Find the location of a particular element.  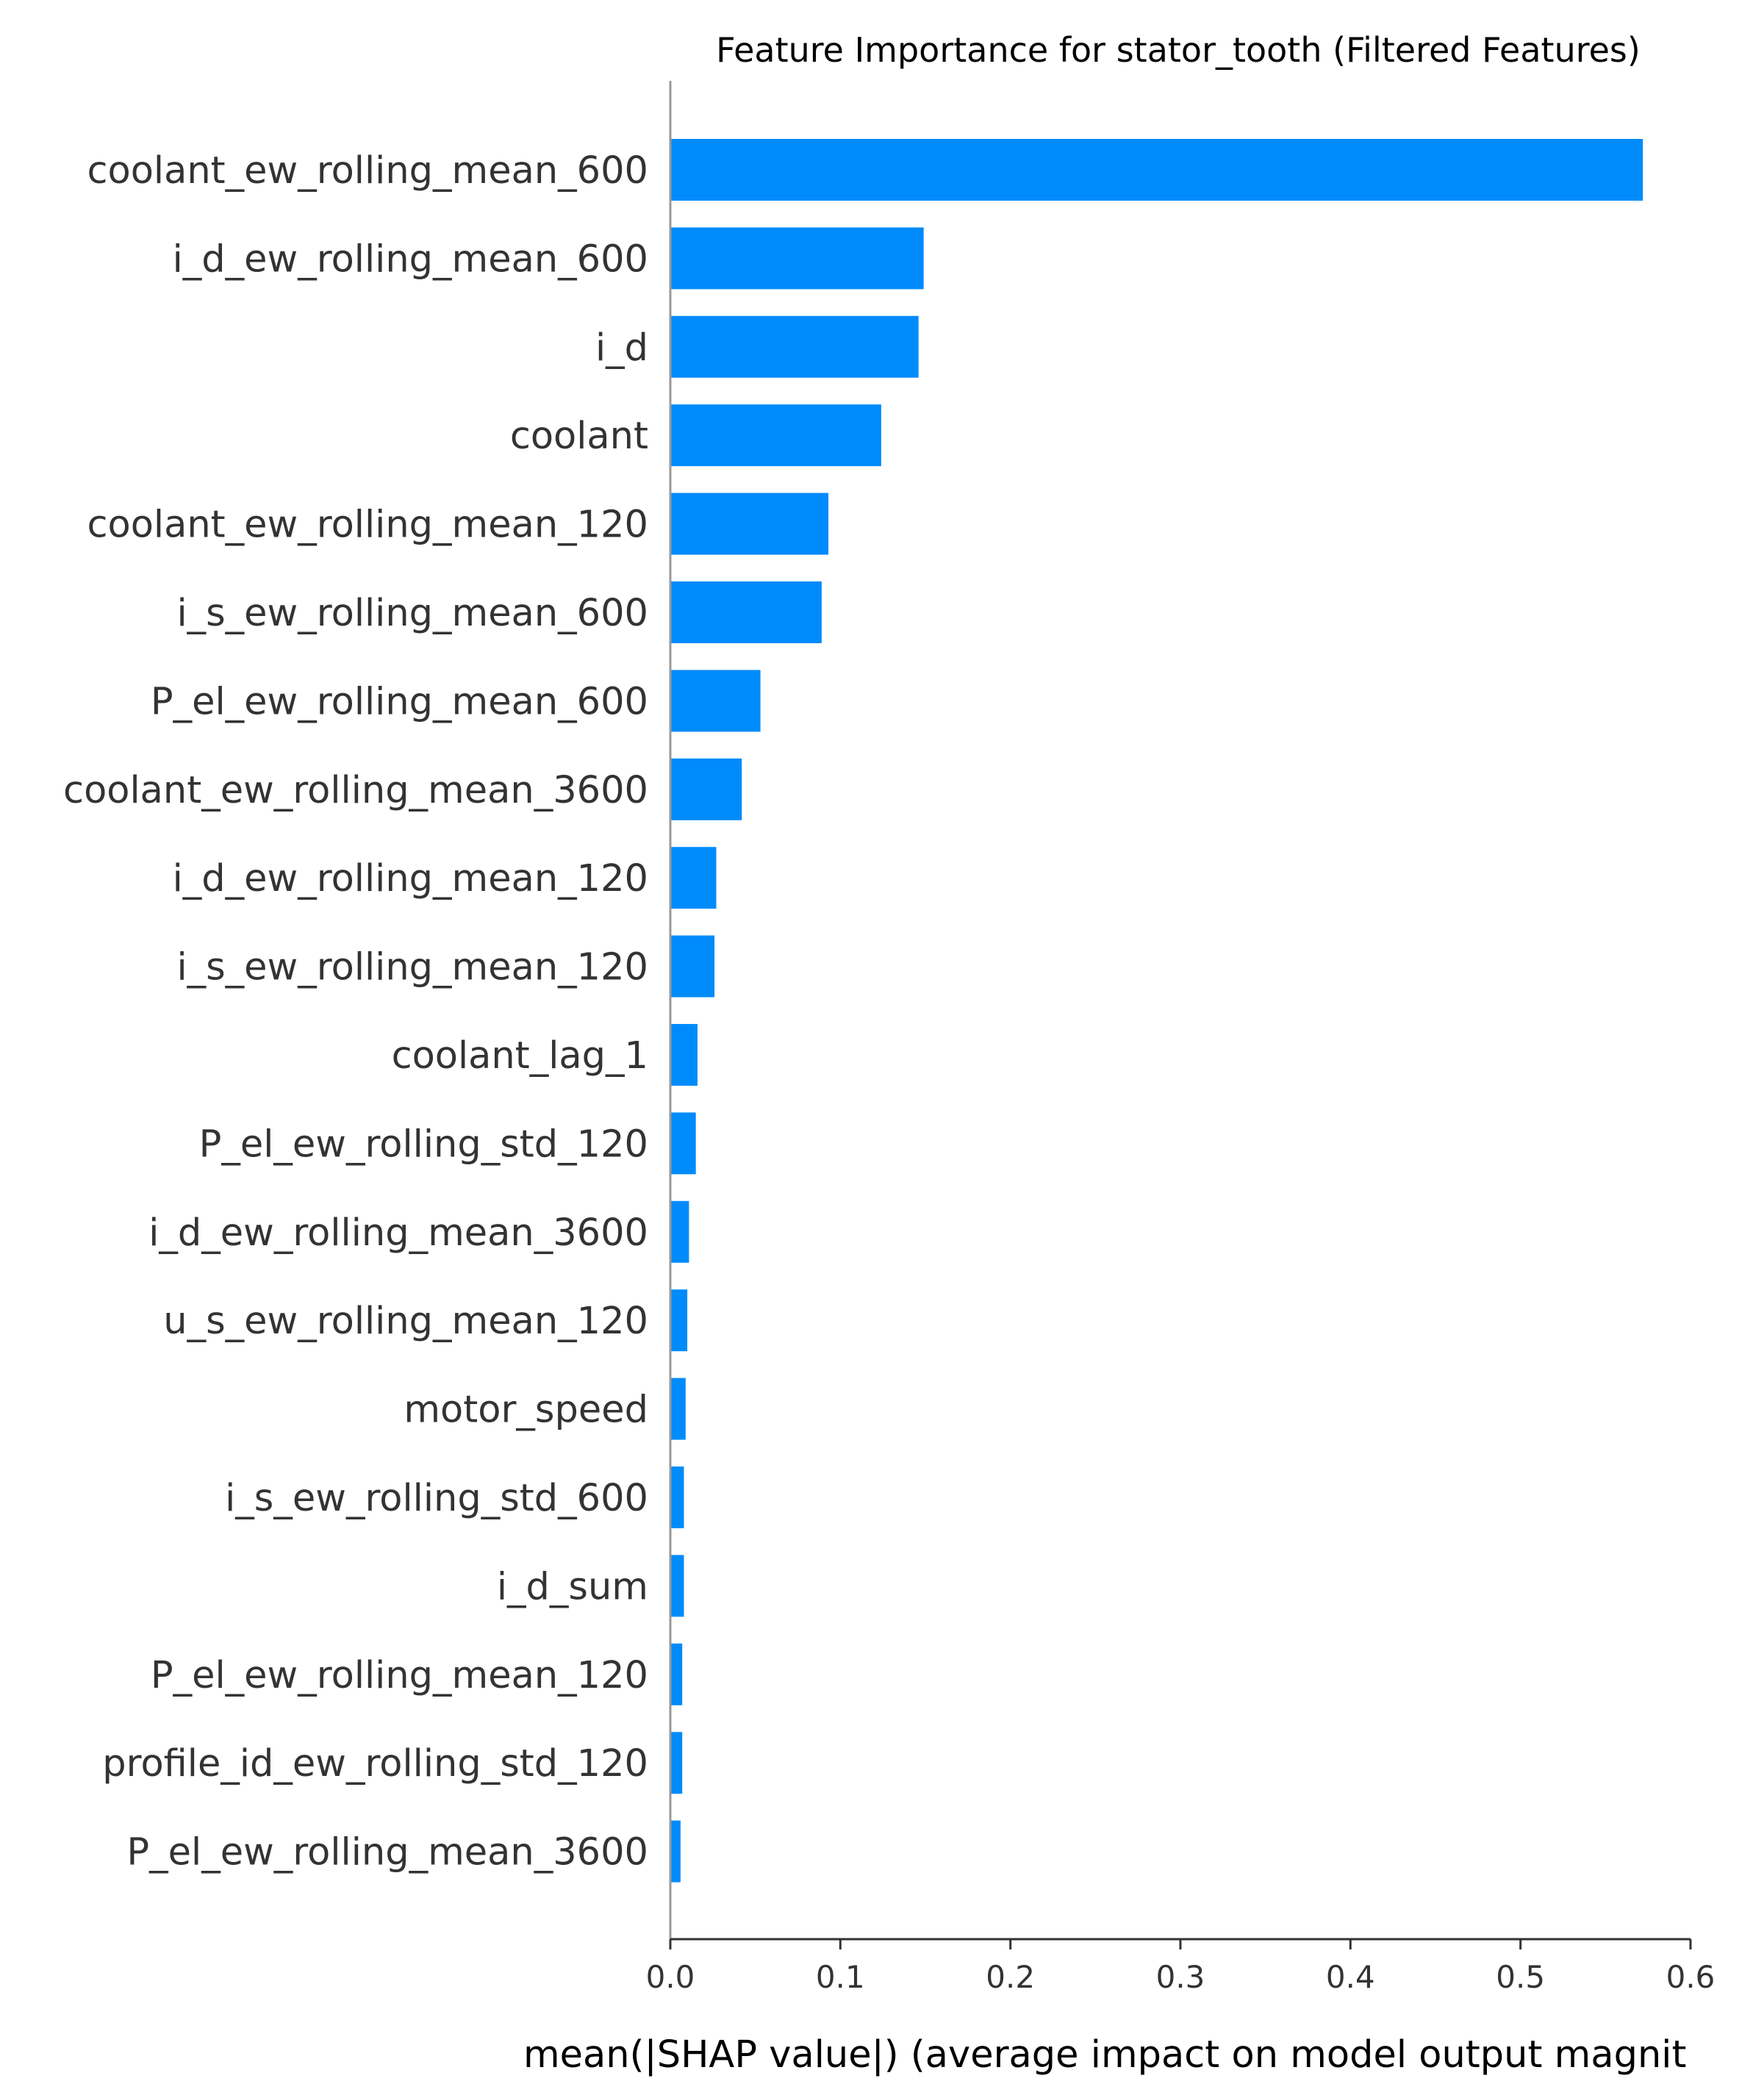

bar-coolant is located at coordinates (775, 435).